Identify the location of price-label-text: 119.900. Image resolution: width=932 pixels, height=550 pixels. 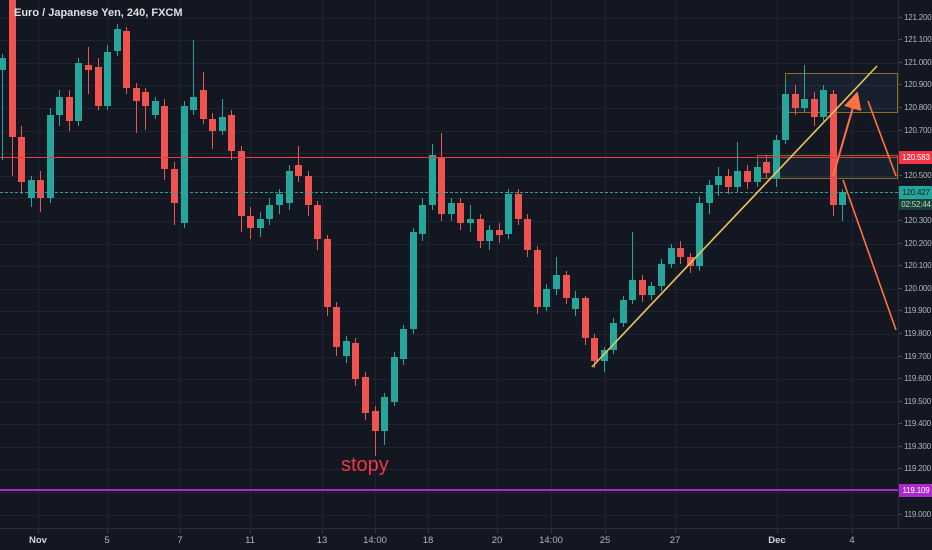
(917, 311).